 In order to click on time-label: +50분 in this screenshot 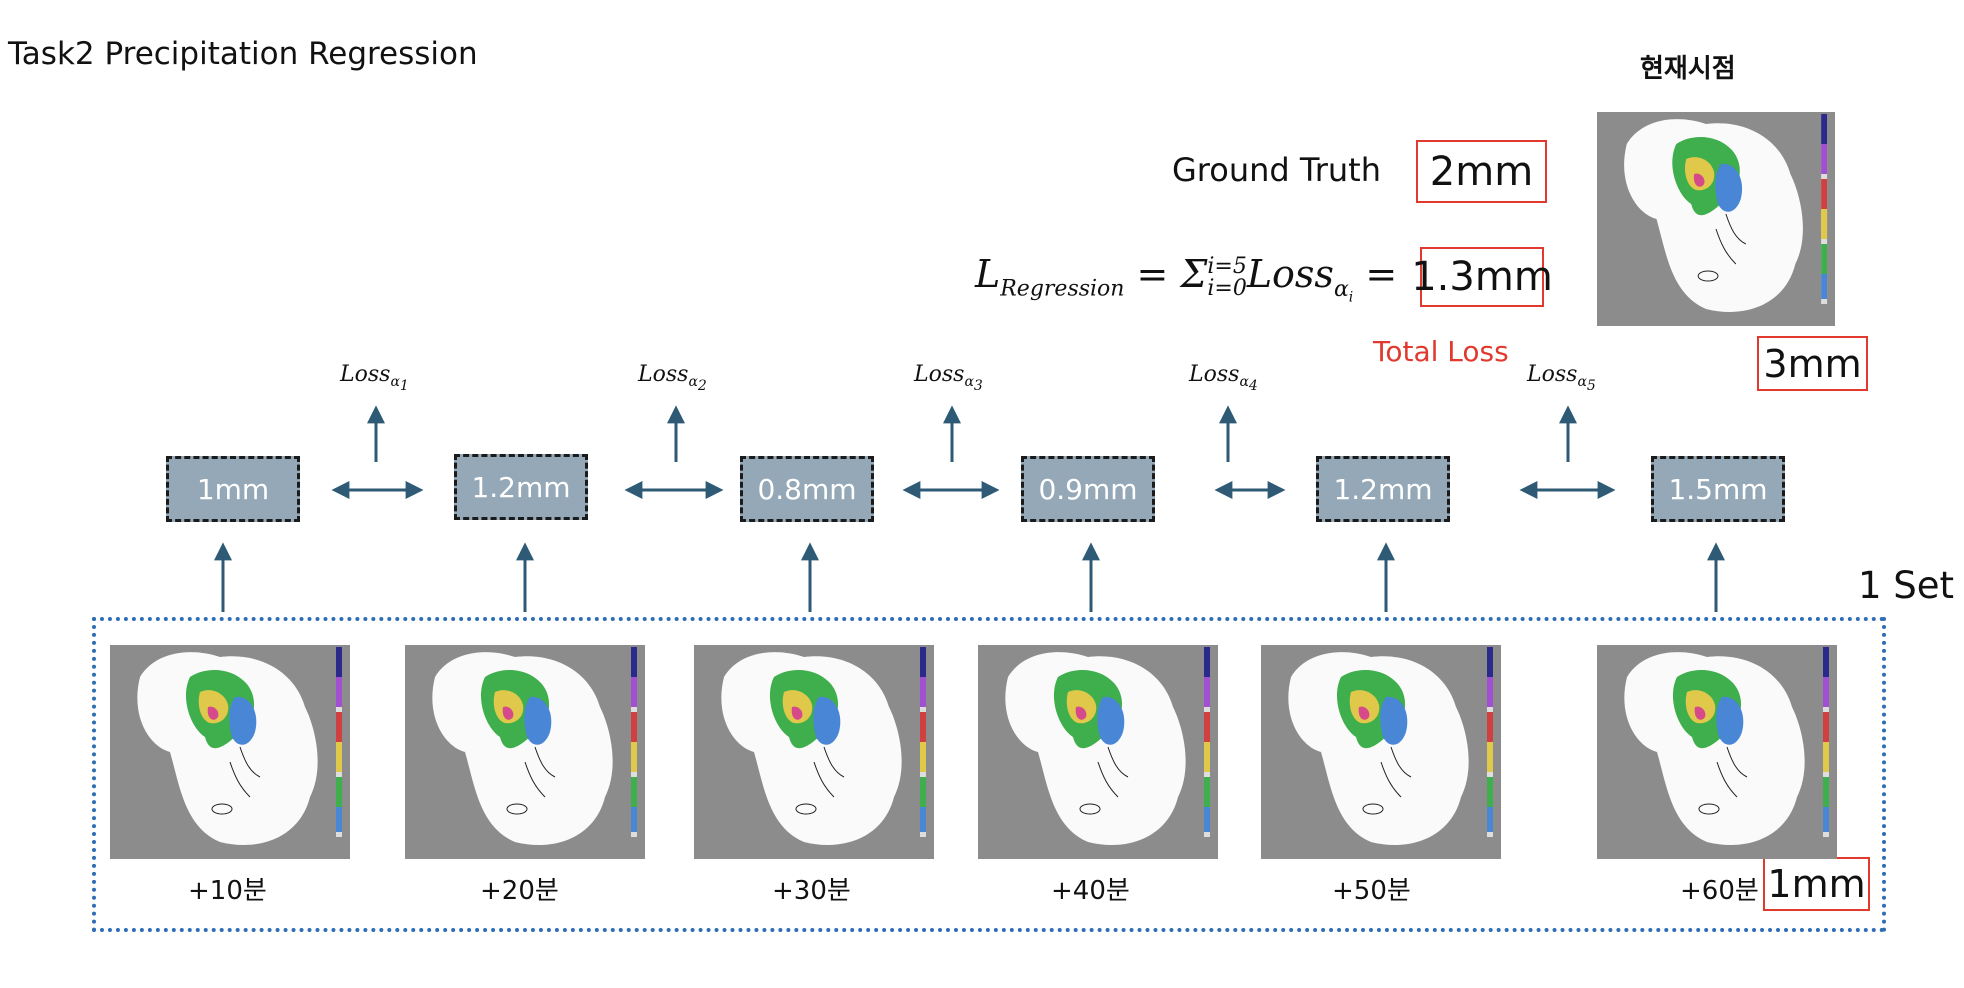, I will do `click(1371, 891)`.